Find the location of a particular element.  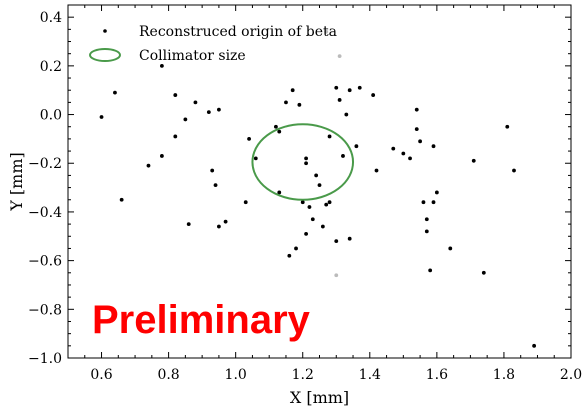

preliminary-watermark: Preliminary is located at coordinates (201, 320).